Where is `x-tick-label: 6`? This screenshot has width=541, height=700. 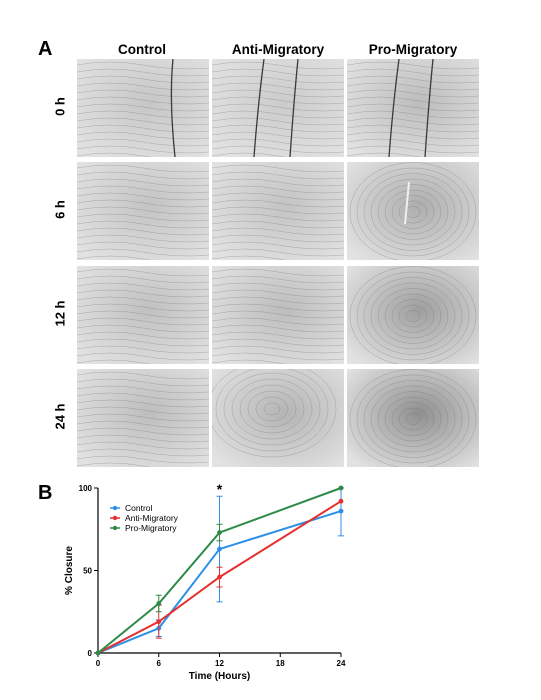 x-tick-label: 6 is located at coordinates (159, 663).